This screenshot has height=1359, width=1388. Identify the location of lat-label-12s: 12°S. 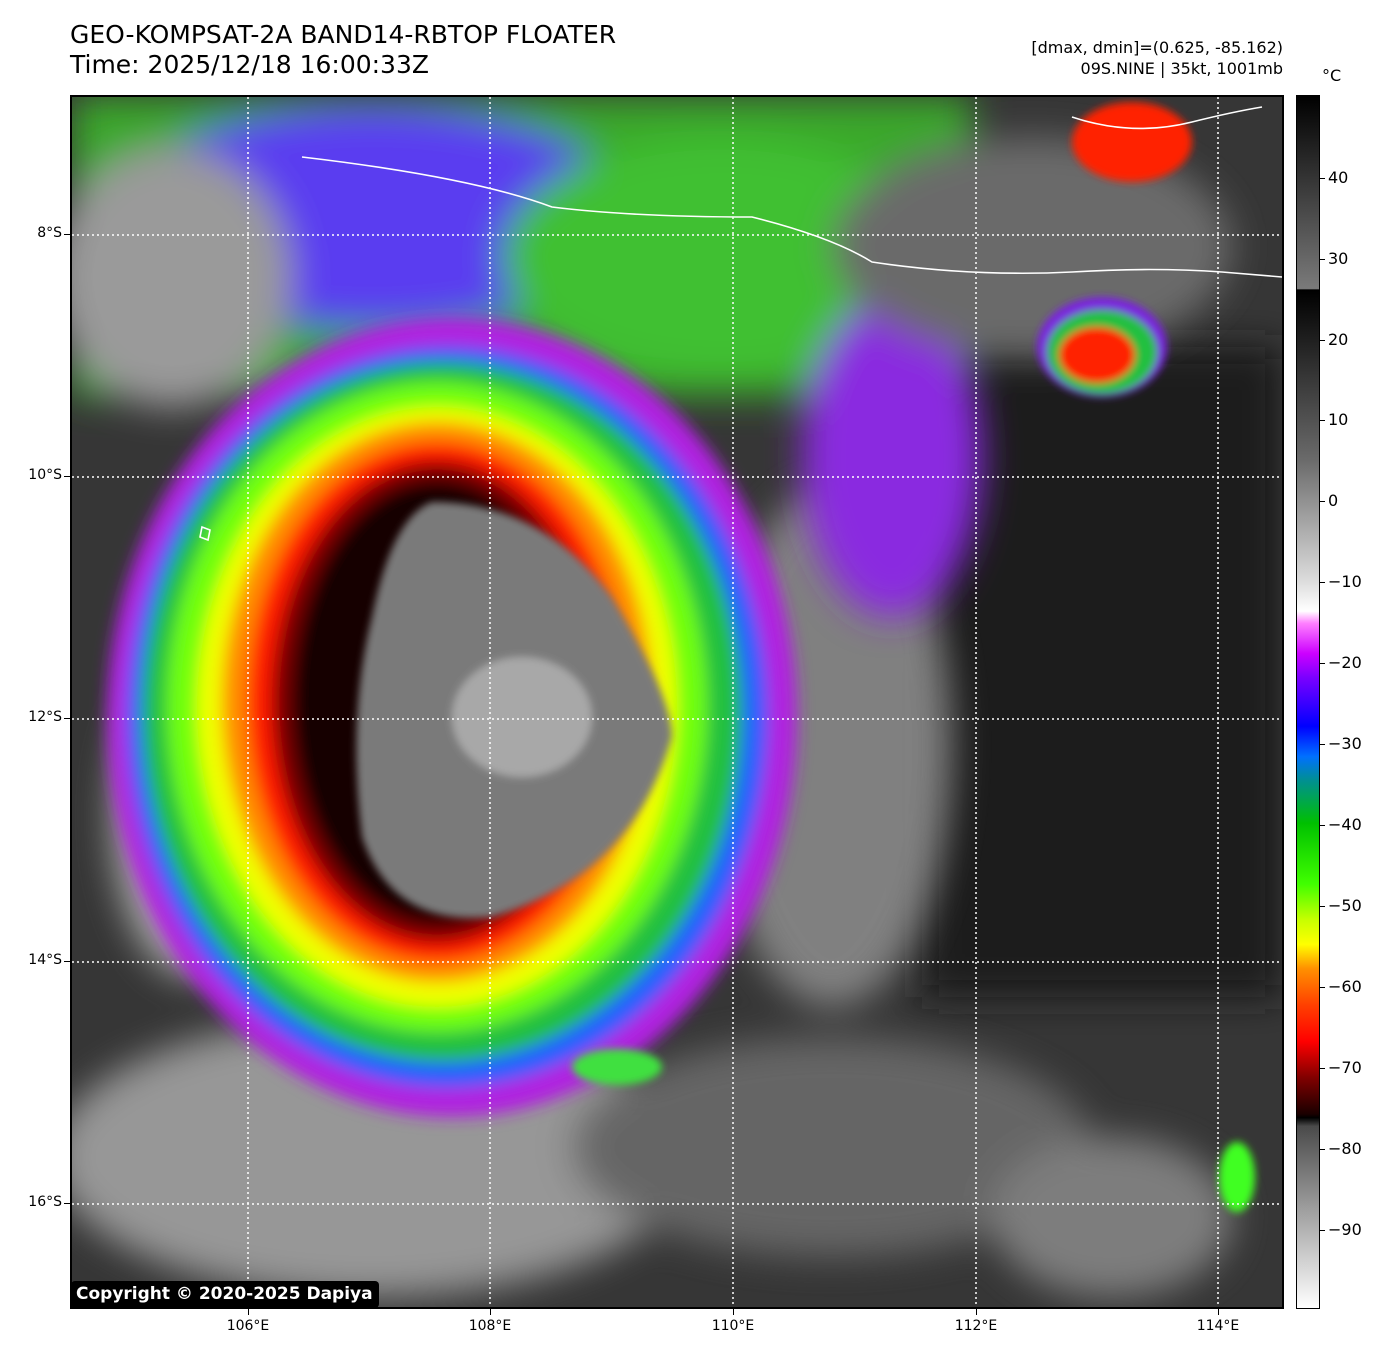
(45, 717).